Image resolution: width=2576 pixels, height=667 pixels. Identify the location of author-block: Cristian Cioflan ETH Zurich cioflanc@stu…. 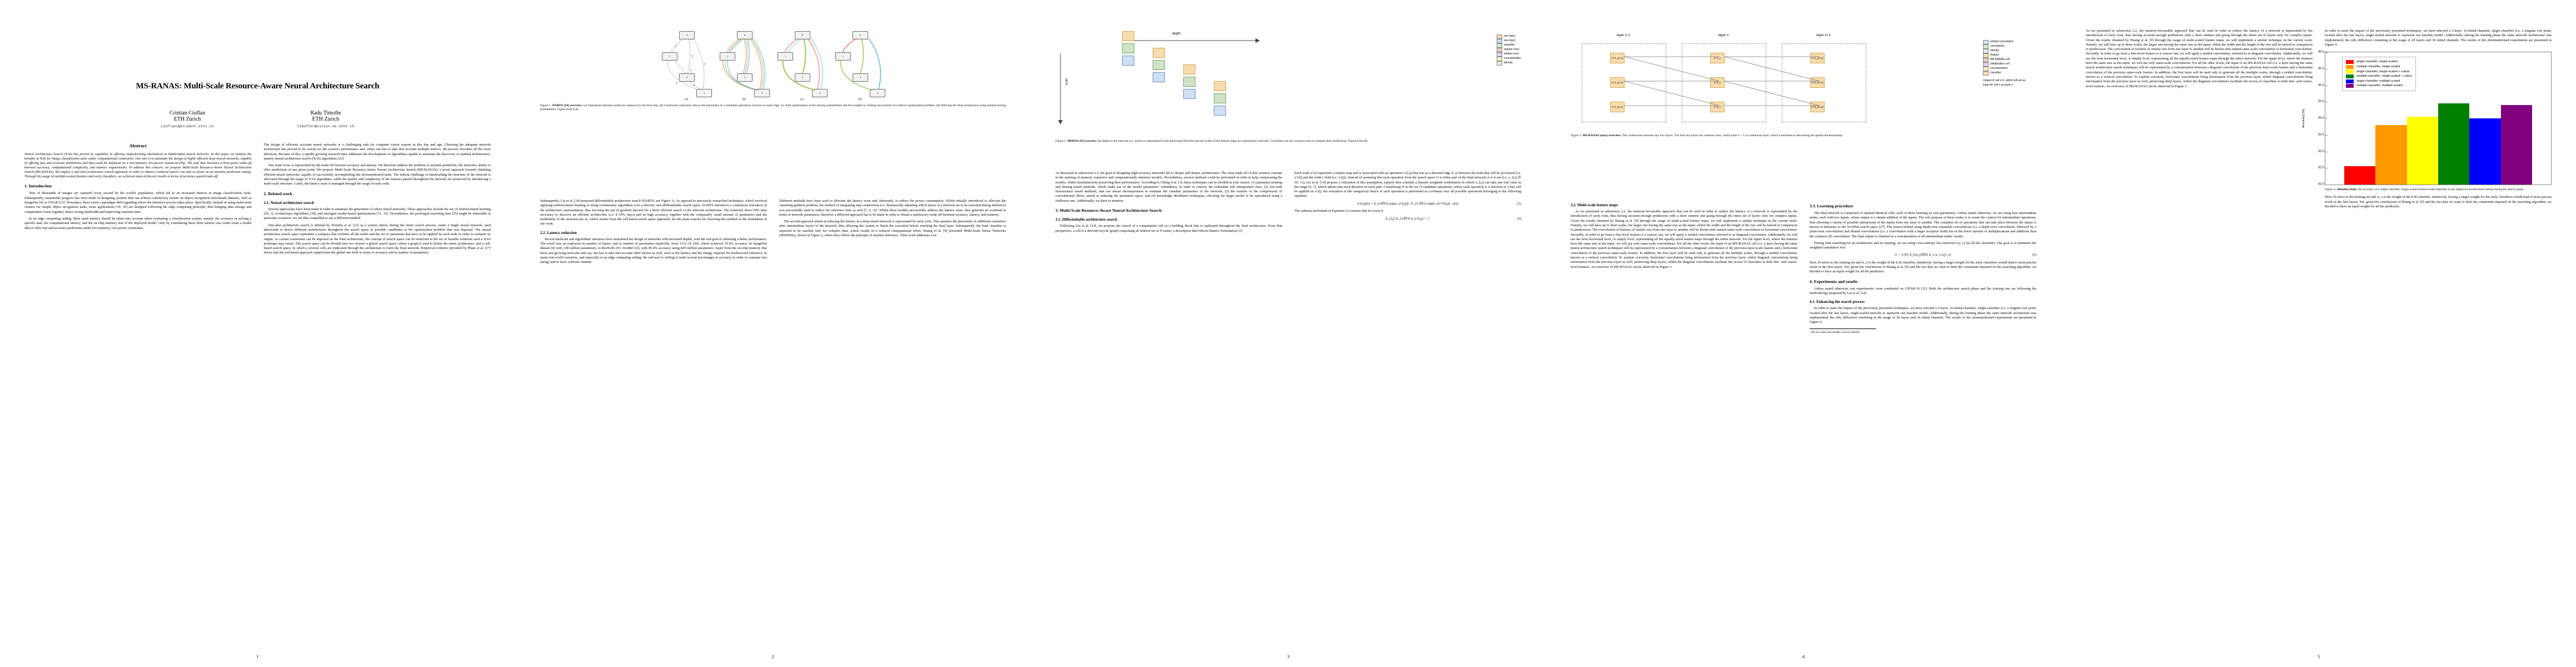
(257, 119).